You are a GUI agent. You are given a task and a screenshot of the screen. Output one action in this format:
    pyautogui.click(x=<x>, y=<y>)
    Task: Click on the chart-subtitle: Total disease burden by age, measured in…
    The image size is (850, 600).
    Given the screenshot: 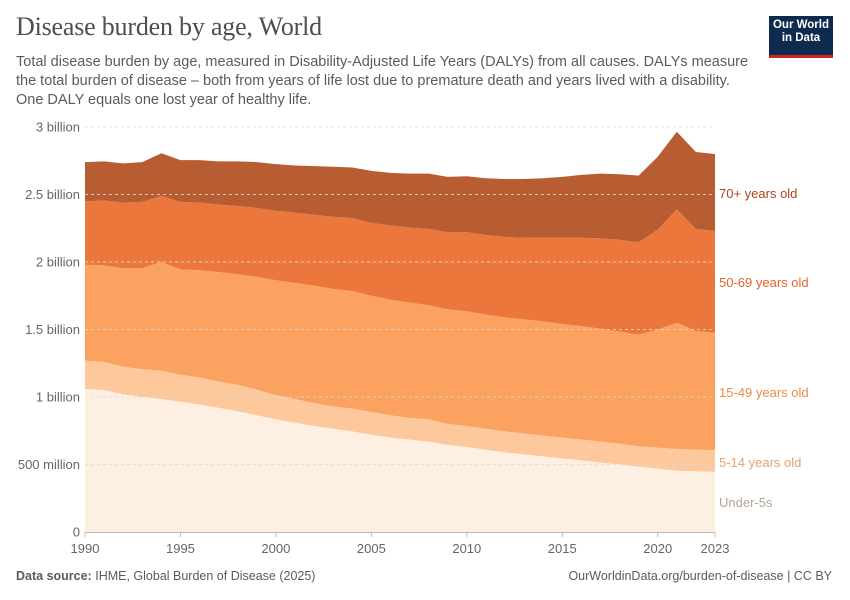 What is the action you would take?
    pyautogui.click(x=382, y=81)
    